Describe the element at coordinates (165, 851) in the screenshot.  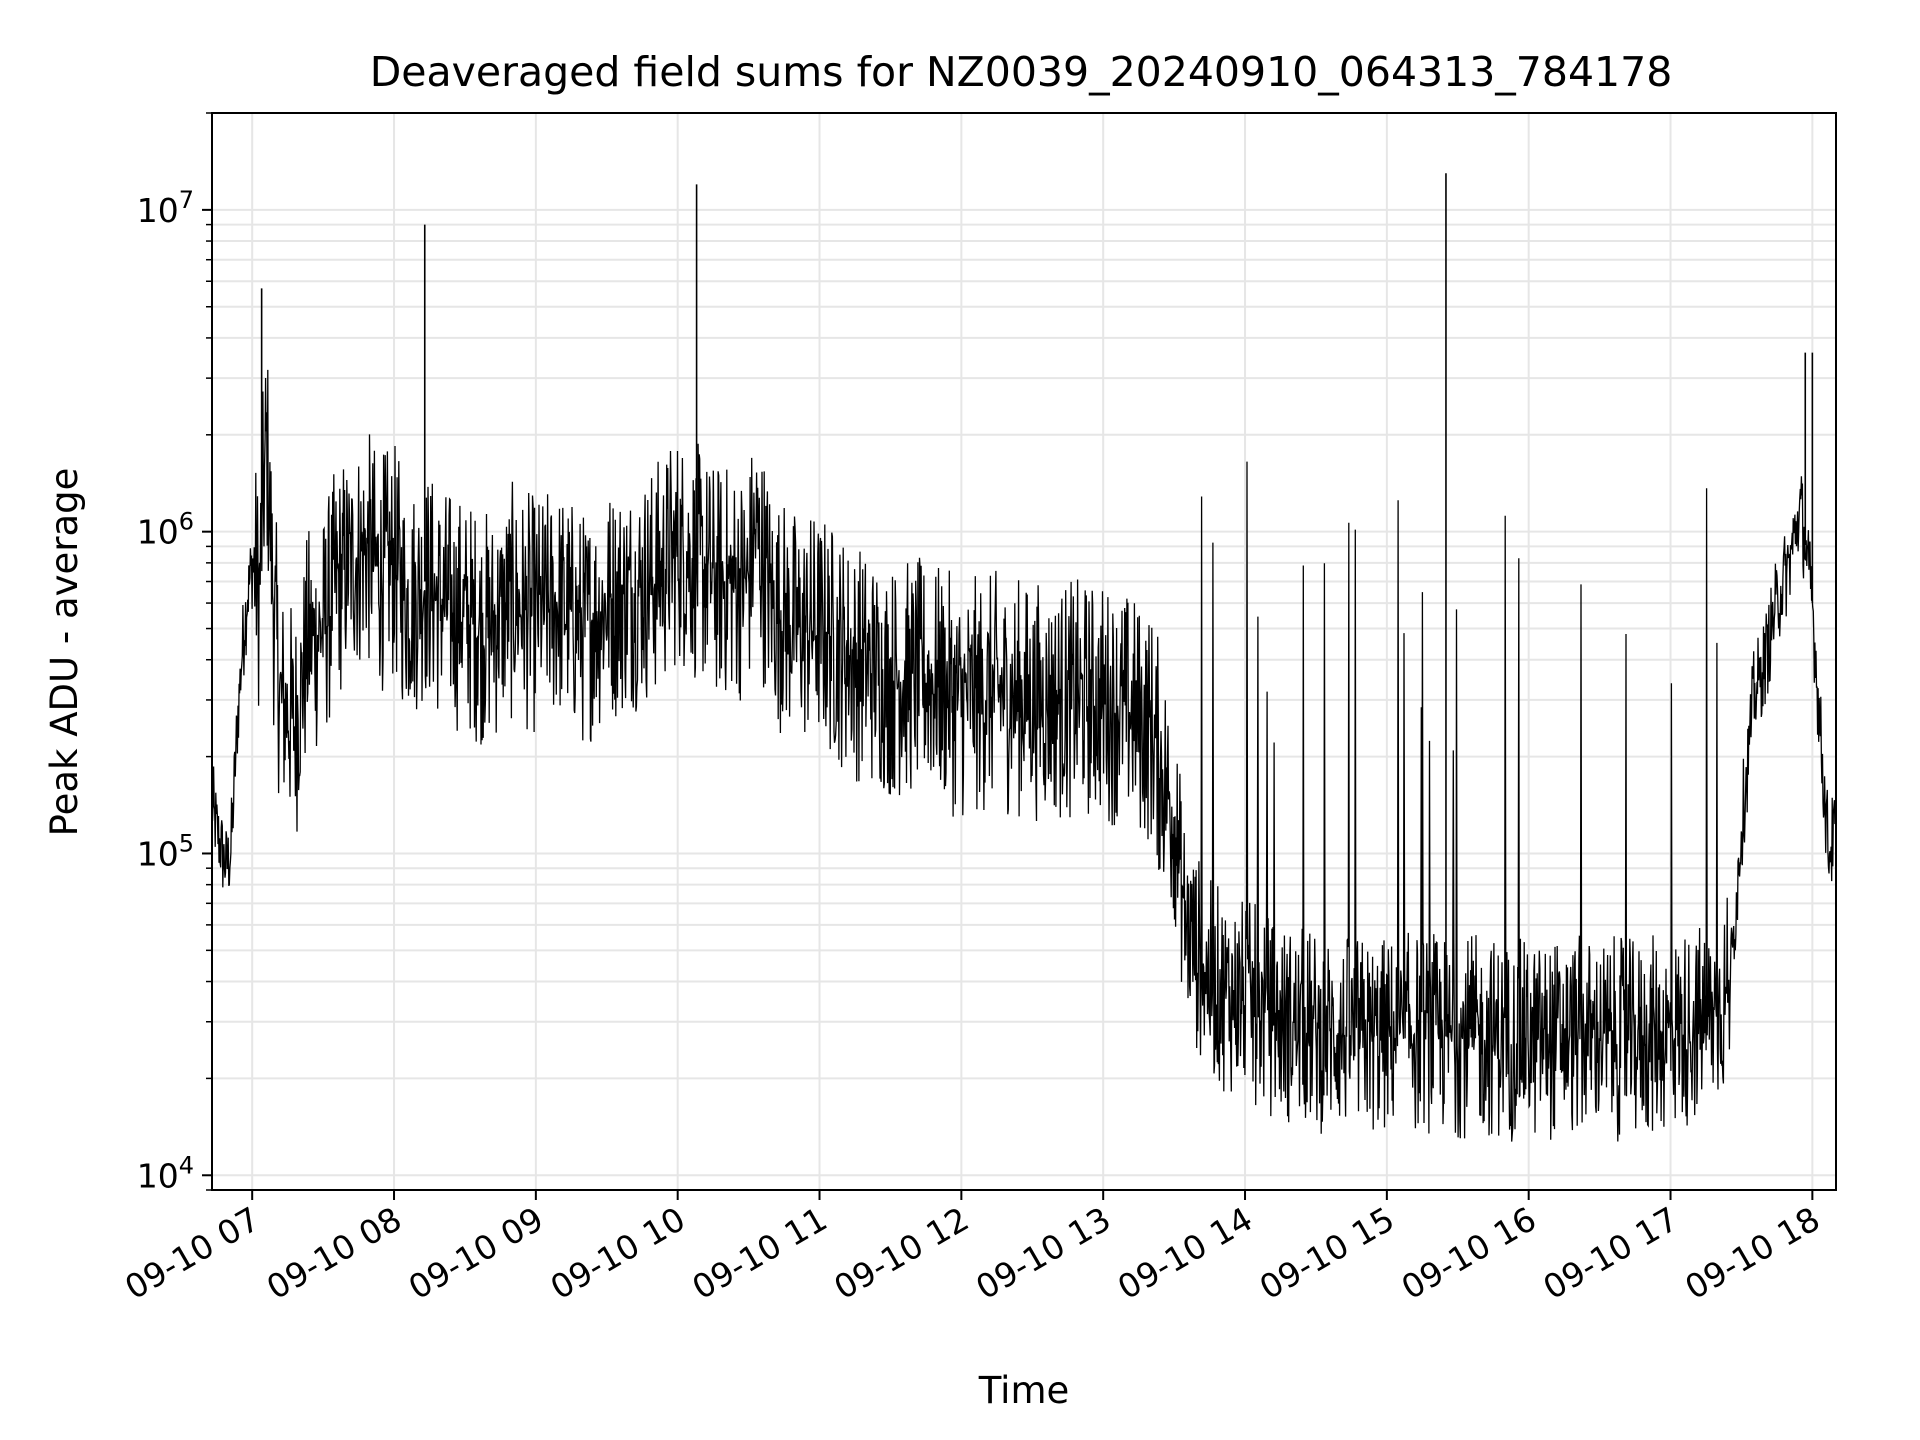
I see `y-tick-label: 10⁵` at that location.